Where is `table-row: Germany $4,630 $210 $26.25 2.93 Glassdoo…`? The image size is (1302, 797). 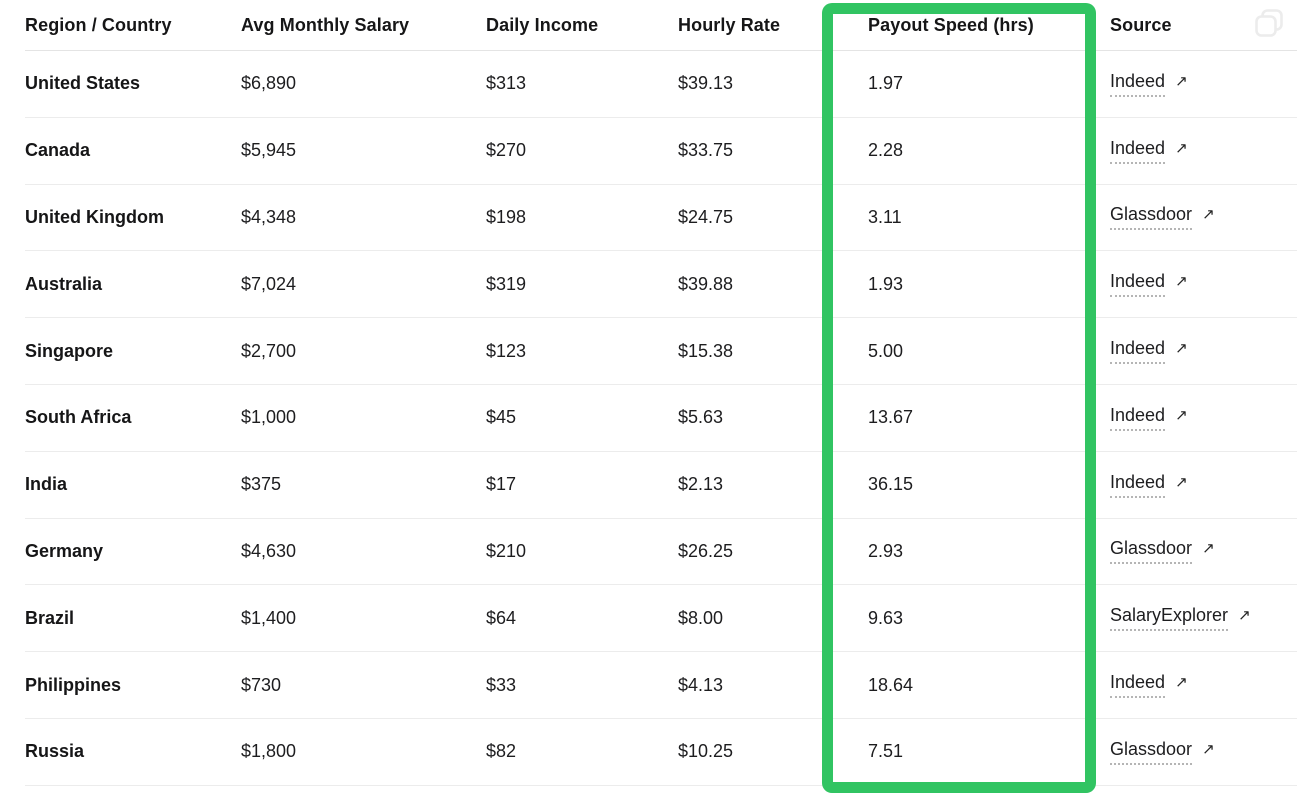
table-row: Germany $4,630 $210 $26.25 2.93 Glassdoo… is located at coordinates (661, 552).